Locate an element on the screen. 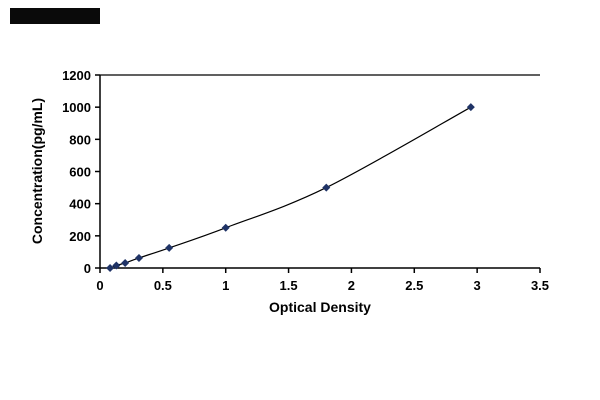  x-tick-label: 1 is located at coordinates (225, 285).